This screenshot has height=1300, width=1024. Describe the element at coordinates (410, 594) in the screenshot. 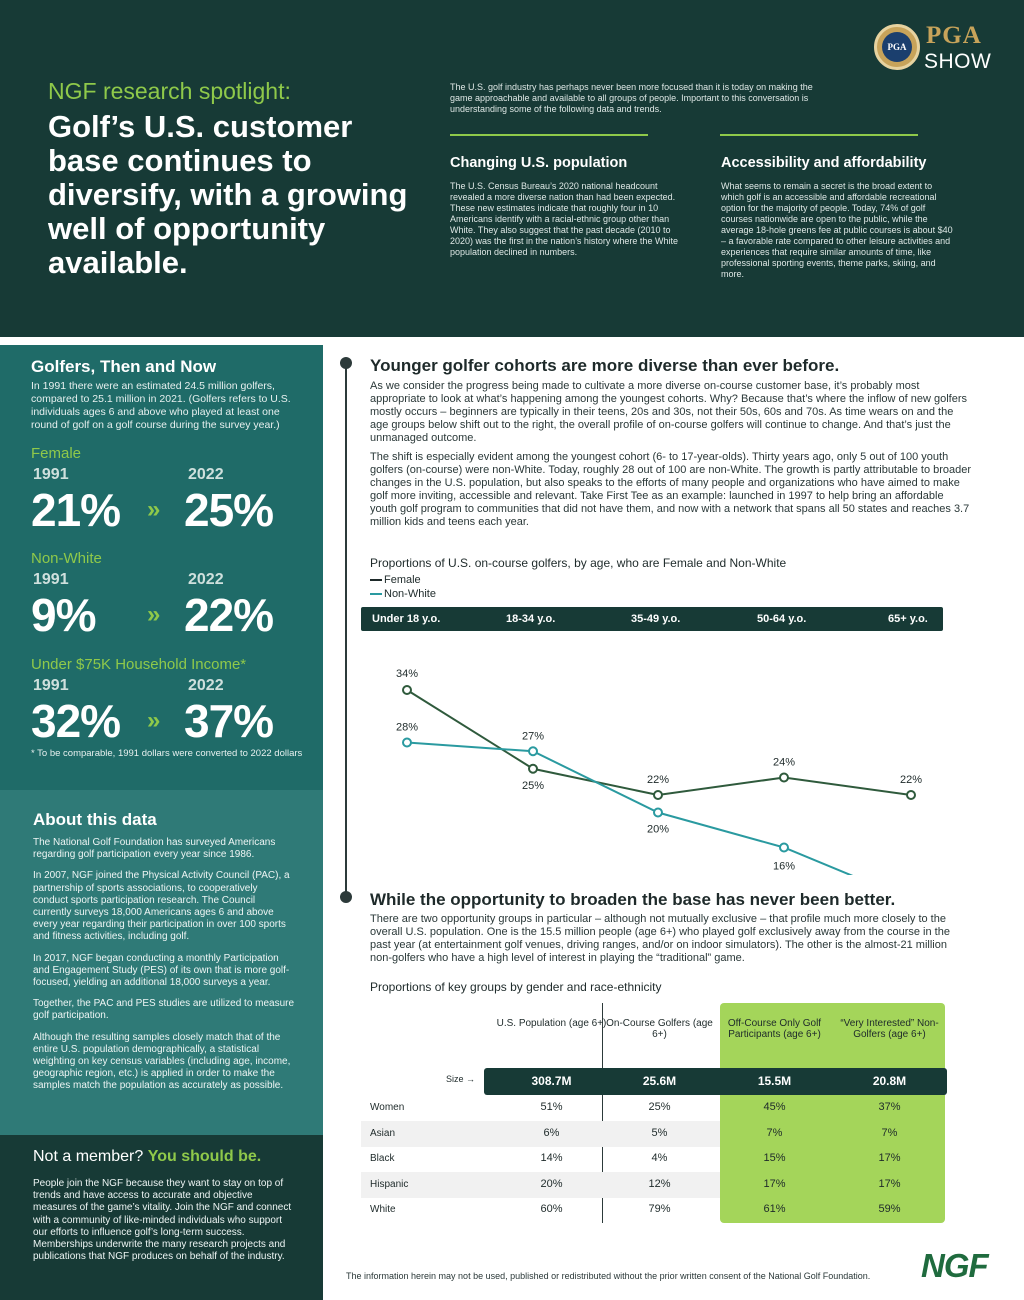

I see `legend-label: Non-White` at that location.